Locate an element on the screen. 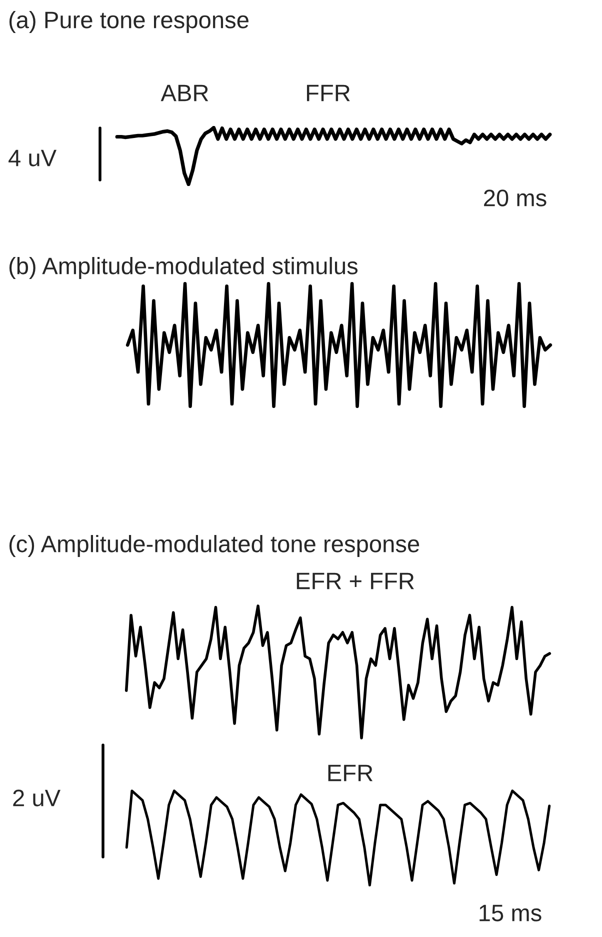  text: 15 ms is located at coordinates (511, 913).